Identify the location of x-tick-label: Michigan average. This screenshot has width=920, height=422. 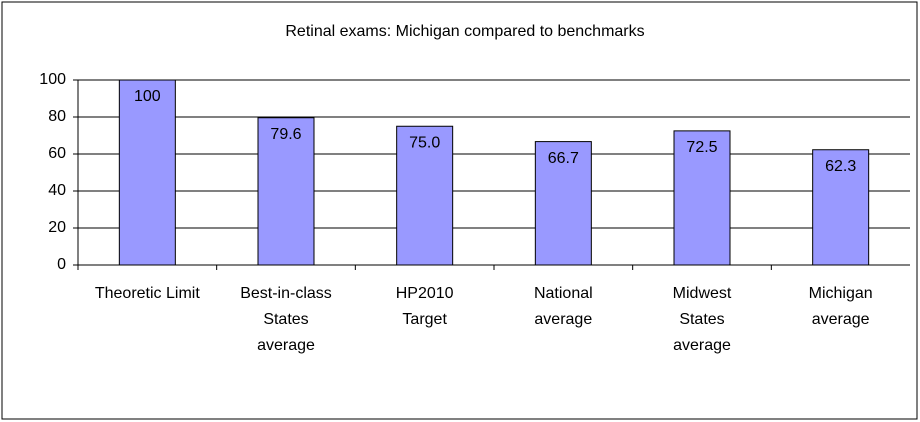
(840, 306).